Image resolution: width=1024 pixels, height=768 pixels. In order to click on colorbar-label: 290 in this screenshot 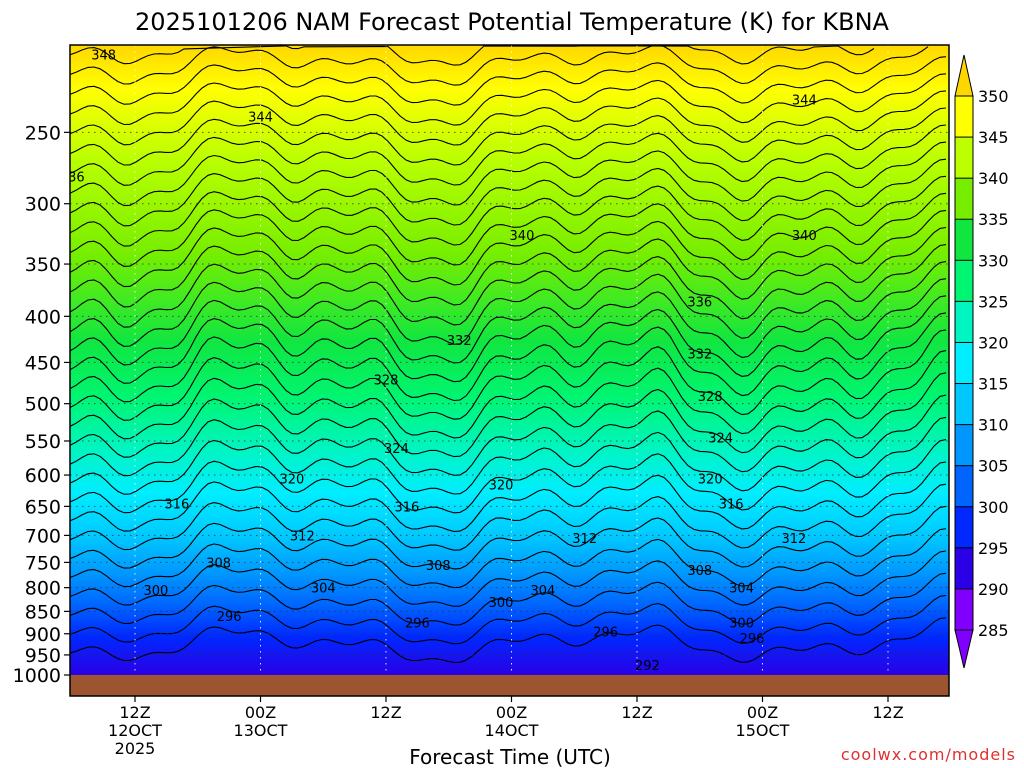, I will do `click(993, 589)`.